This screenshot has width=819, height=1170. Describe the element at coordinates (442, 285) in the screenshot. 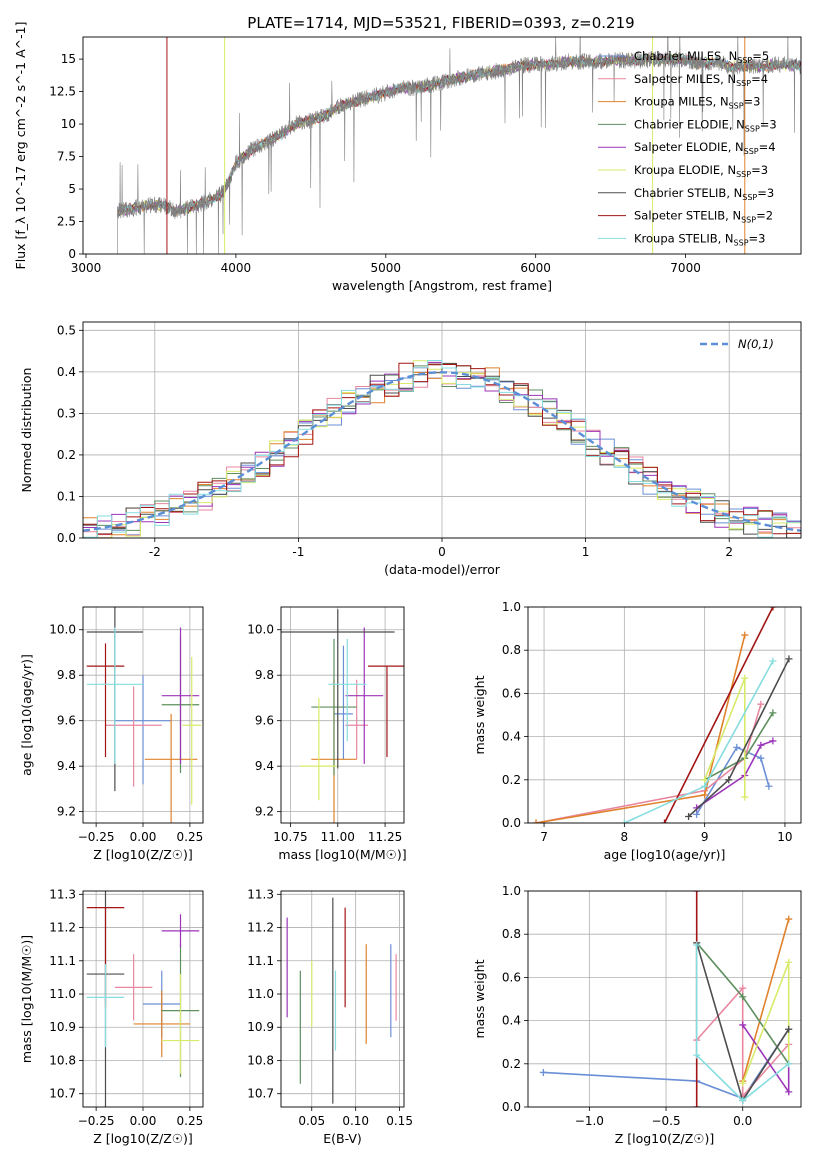

I see `x-axis-label: wavelength [Angstrom, rest frame]` at that location.